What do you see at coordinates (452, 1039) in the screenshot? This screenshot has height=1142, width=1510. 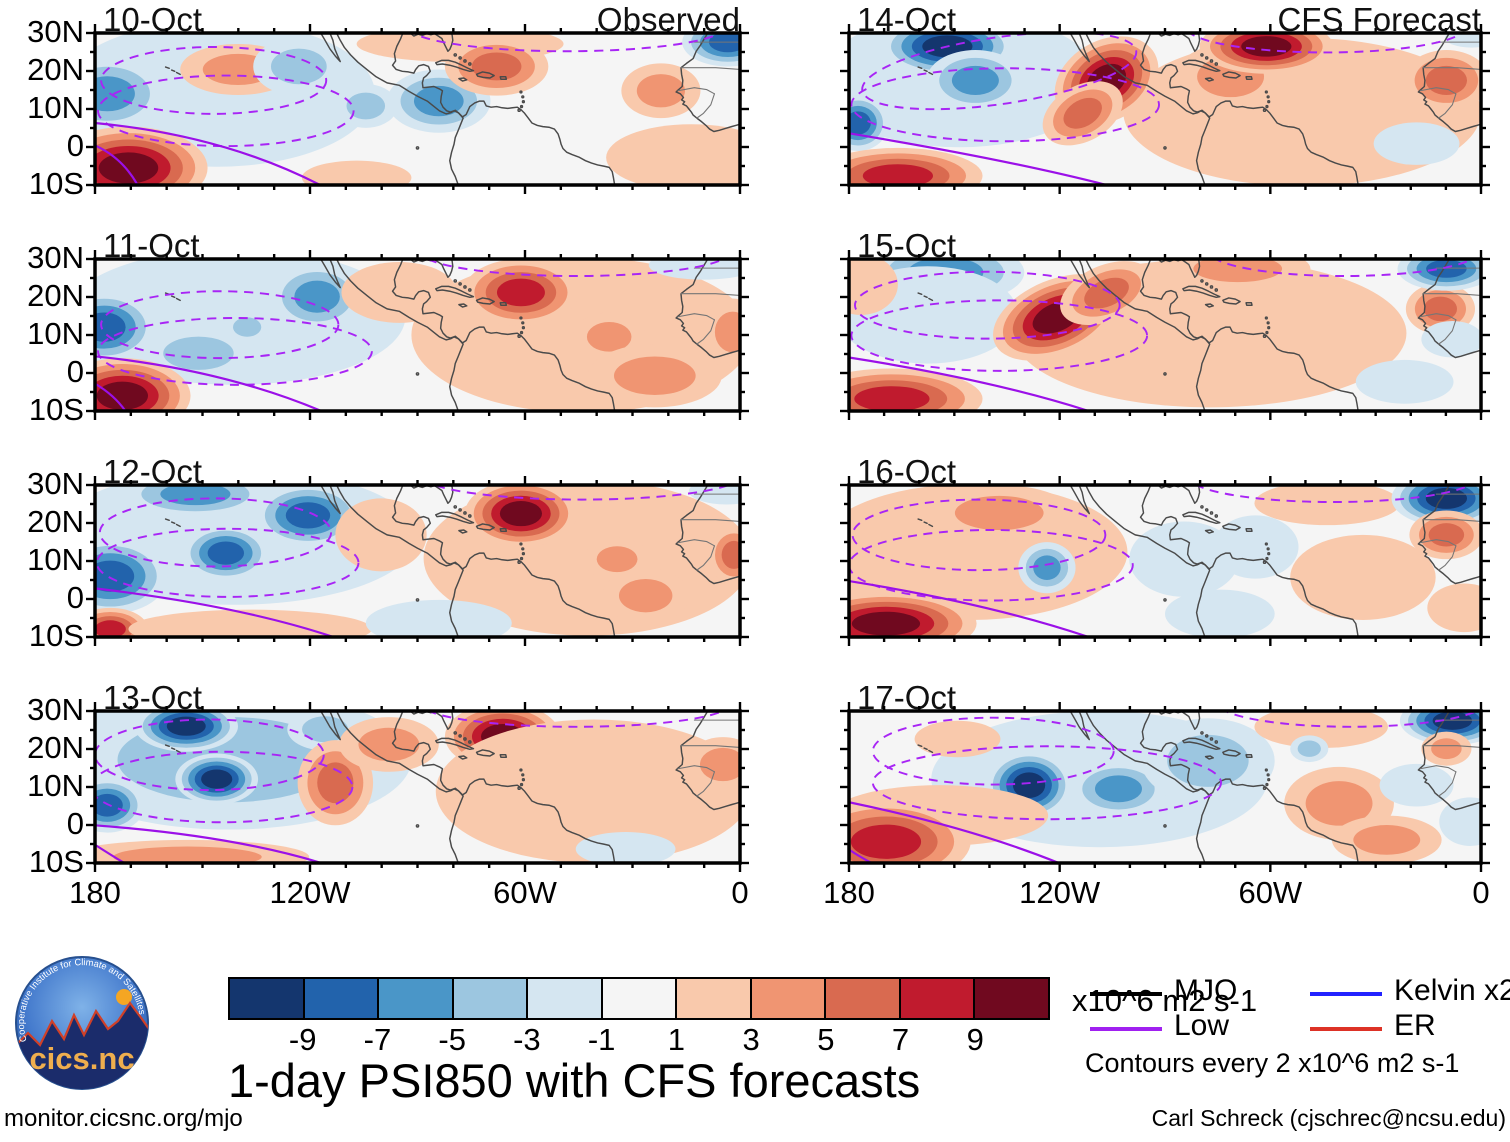 I see `colorbar-tick-label: -5` at bounding box center [452, 1039].